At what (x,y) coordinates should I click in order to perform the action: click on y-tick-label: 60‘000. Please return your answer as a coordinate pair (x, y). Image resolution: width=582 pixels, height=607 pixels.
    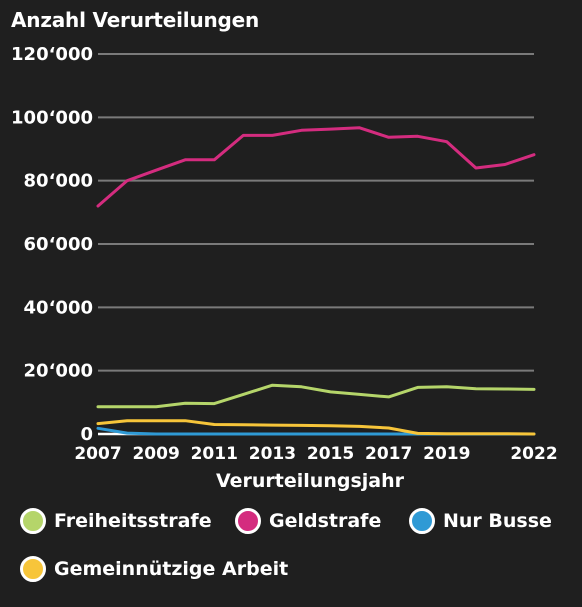
    Looking at the image, I should click on (58, 244).